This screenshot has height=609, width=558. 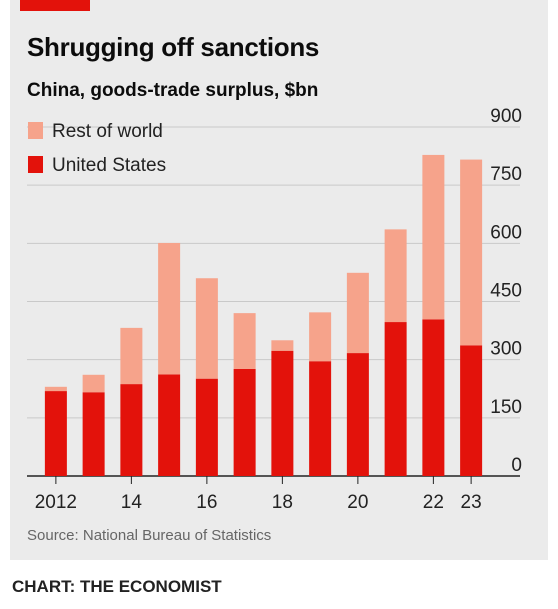 What do you see at coordinates (149, 535) in the screenshot?
I see `source-note: Source: National Bureau of Statistics` at bounding box center [149, 535].